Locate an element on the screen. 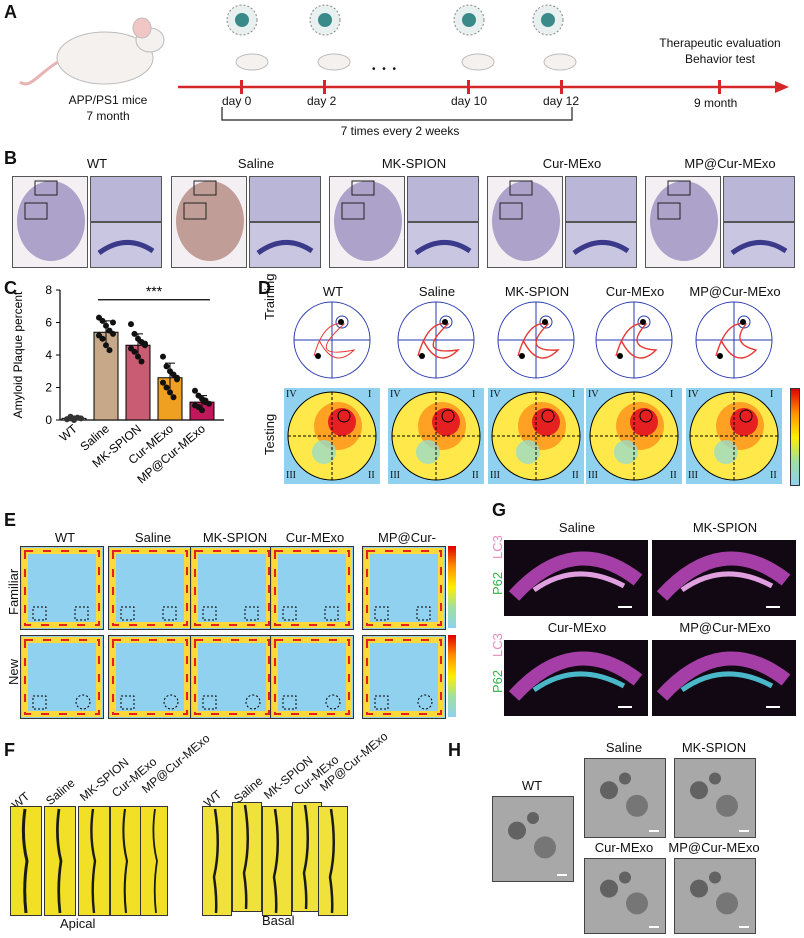 This screenshot has height=938, width=804. lc3-label-1: LC3 is located at coordinates (497, 645).